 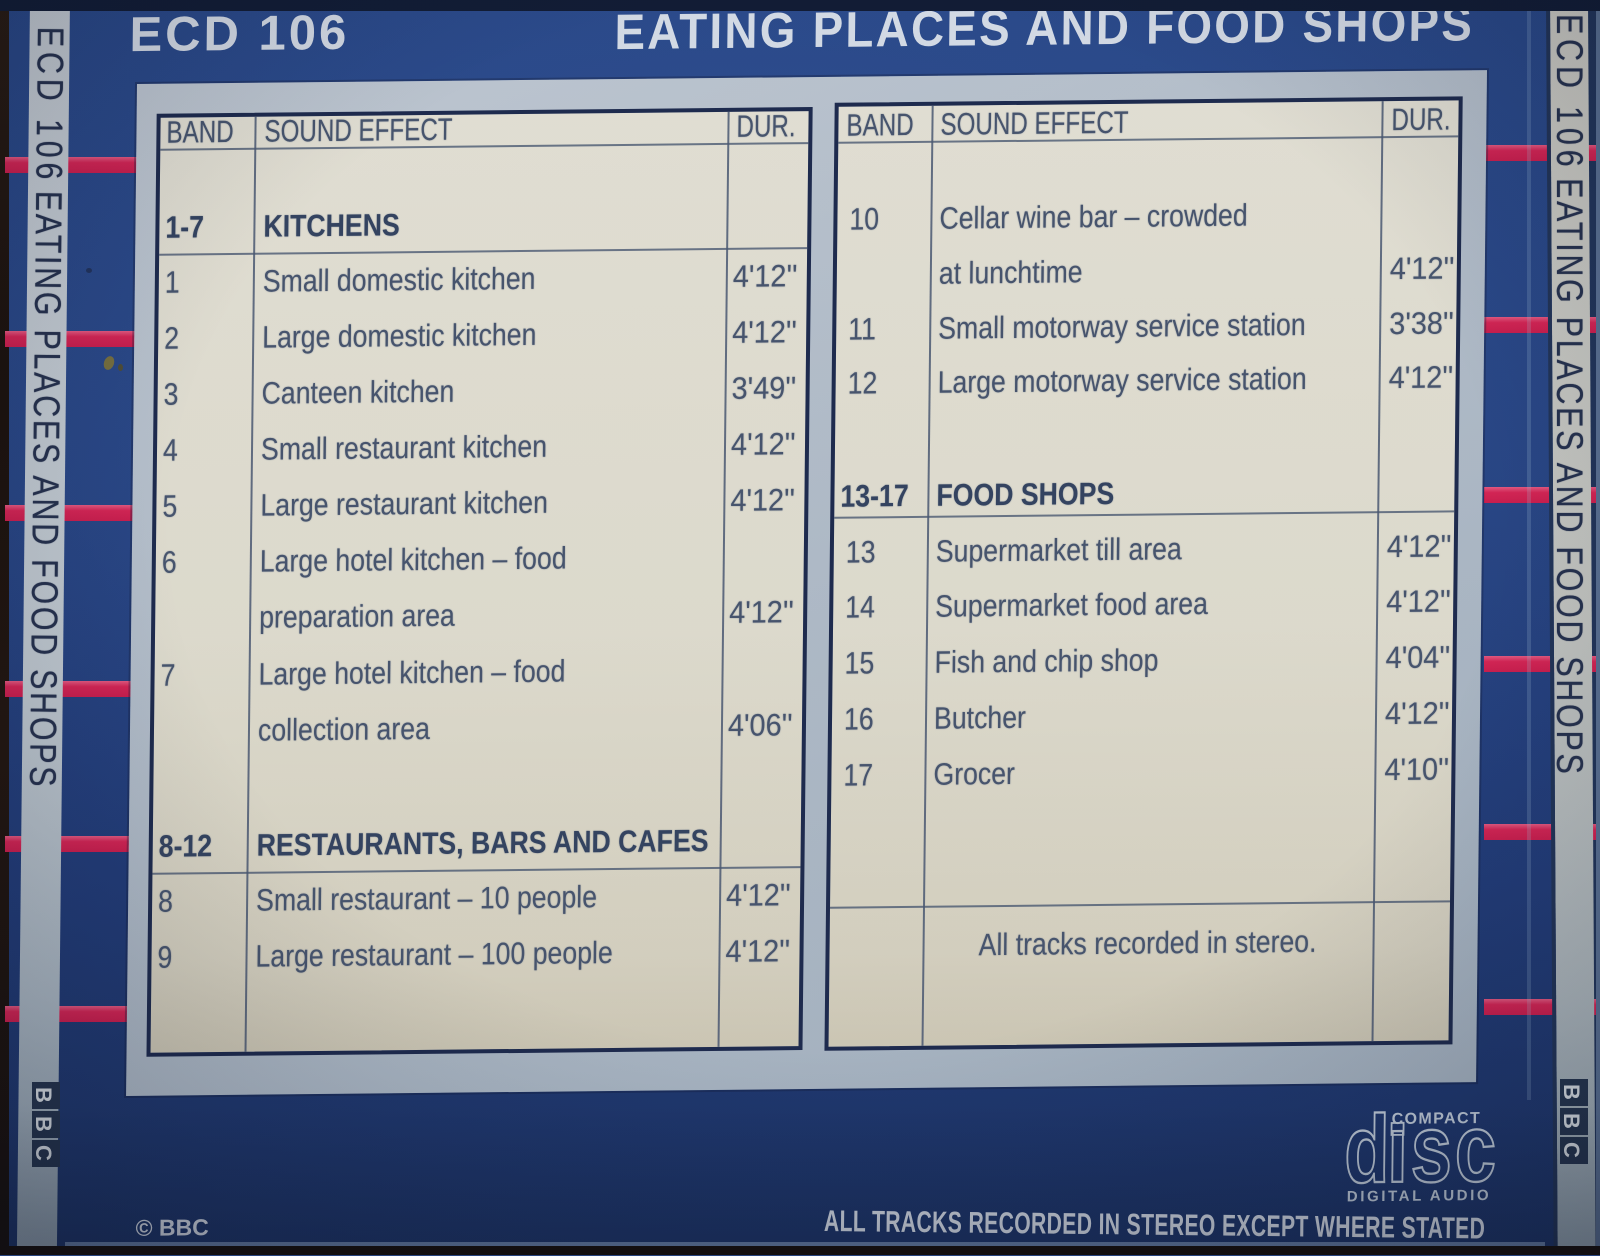 What do you see at coordinates (1437, 1119) in the screenshot?
I see `svg-text: COMPACT` at bounding box center [1437, 1119].